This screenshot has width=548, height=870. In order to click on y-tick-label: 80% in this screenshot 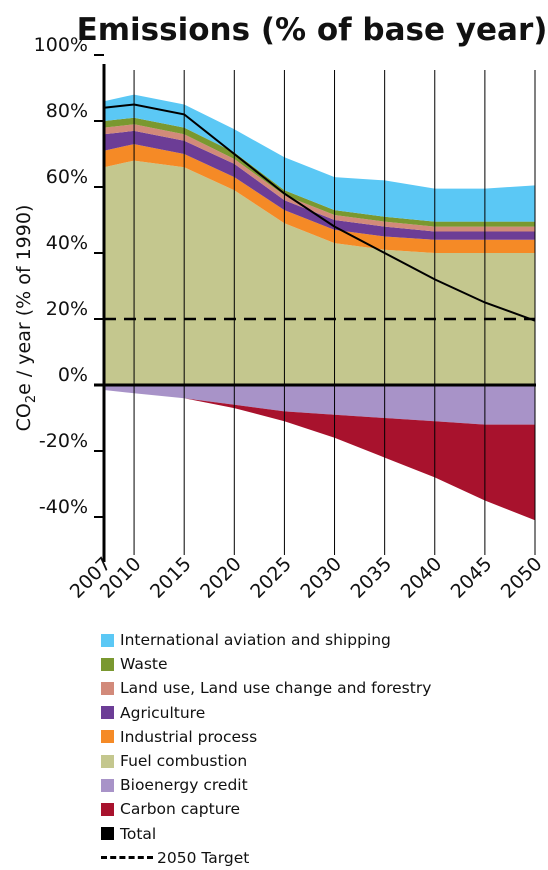, I will do `click(67, 111)`.